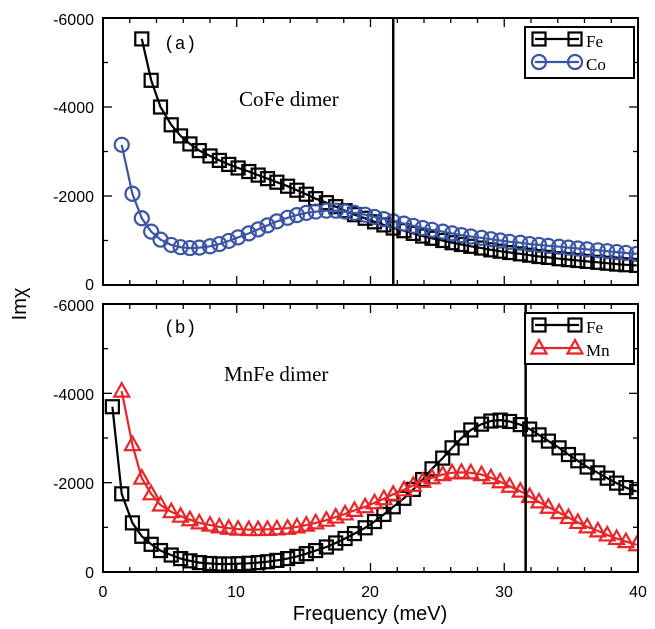 This screenshot has height=629, width=655. I want to click on y-axis-title: Imχ, so click(20, 303).